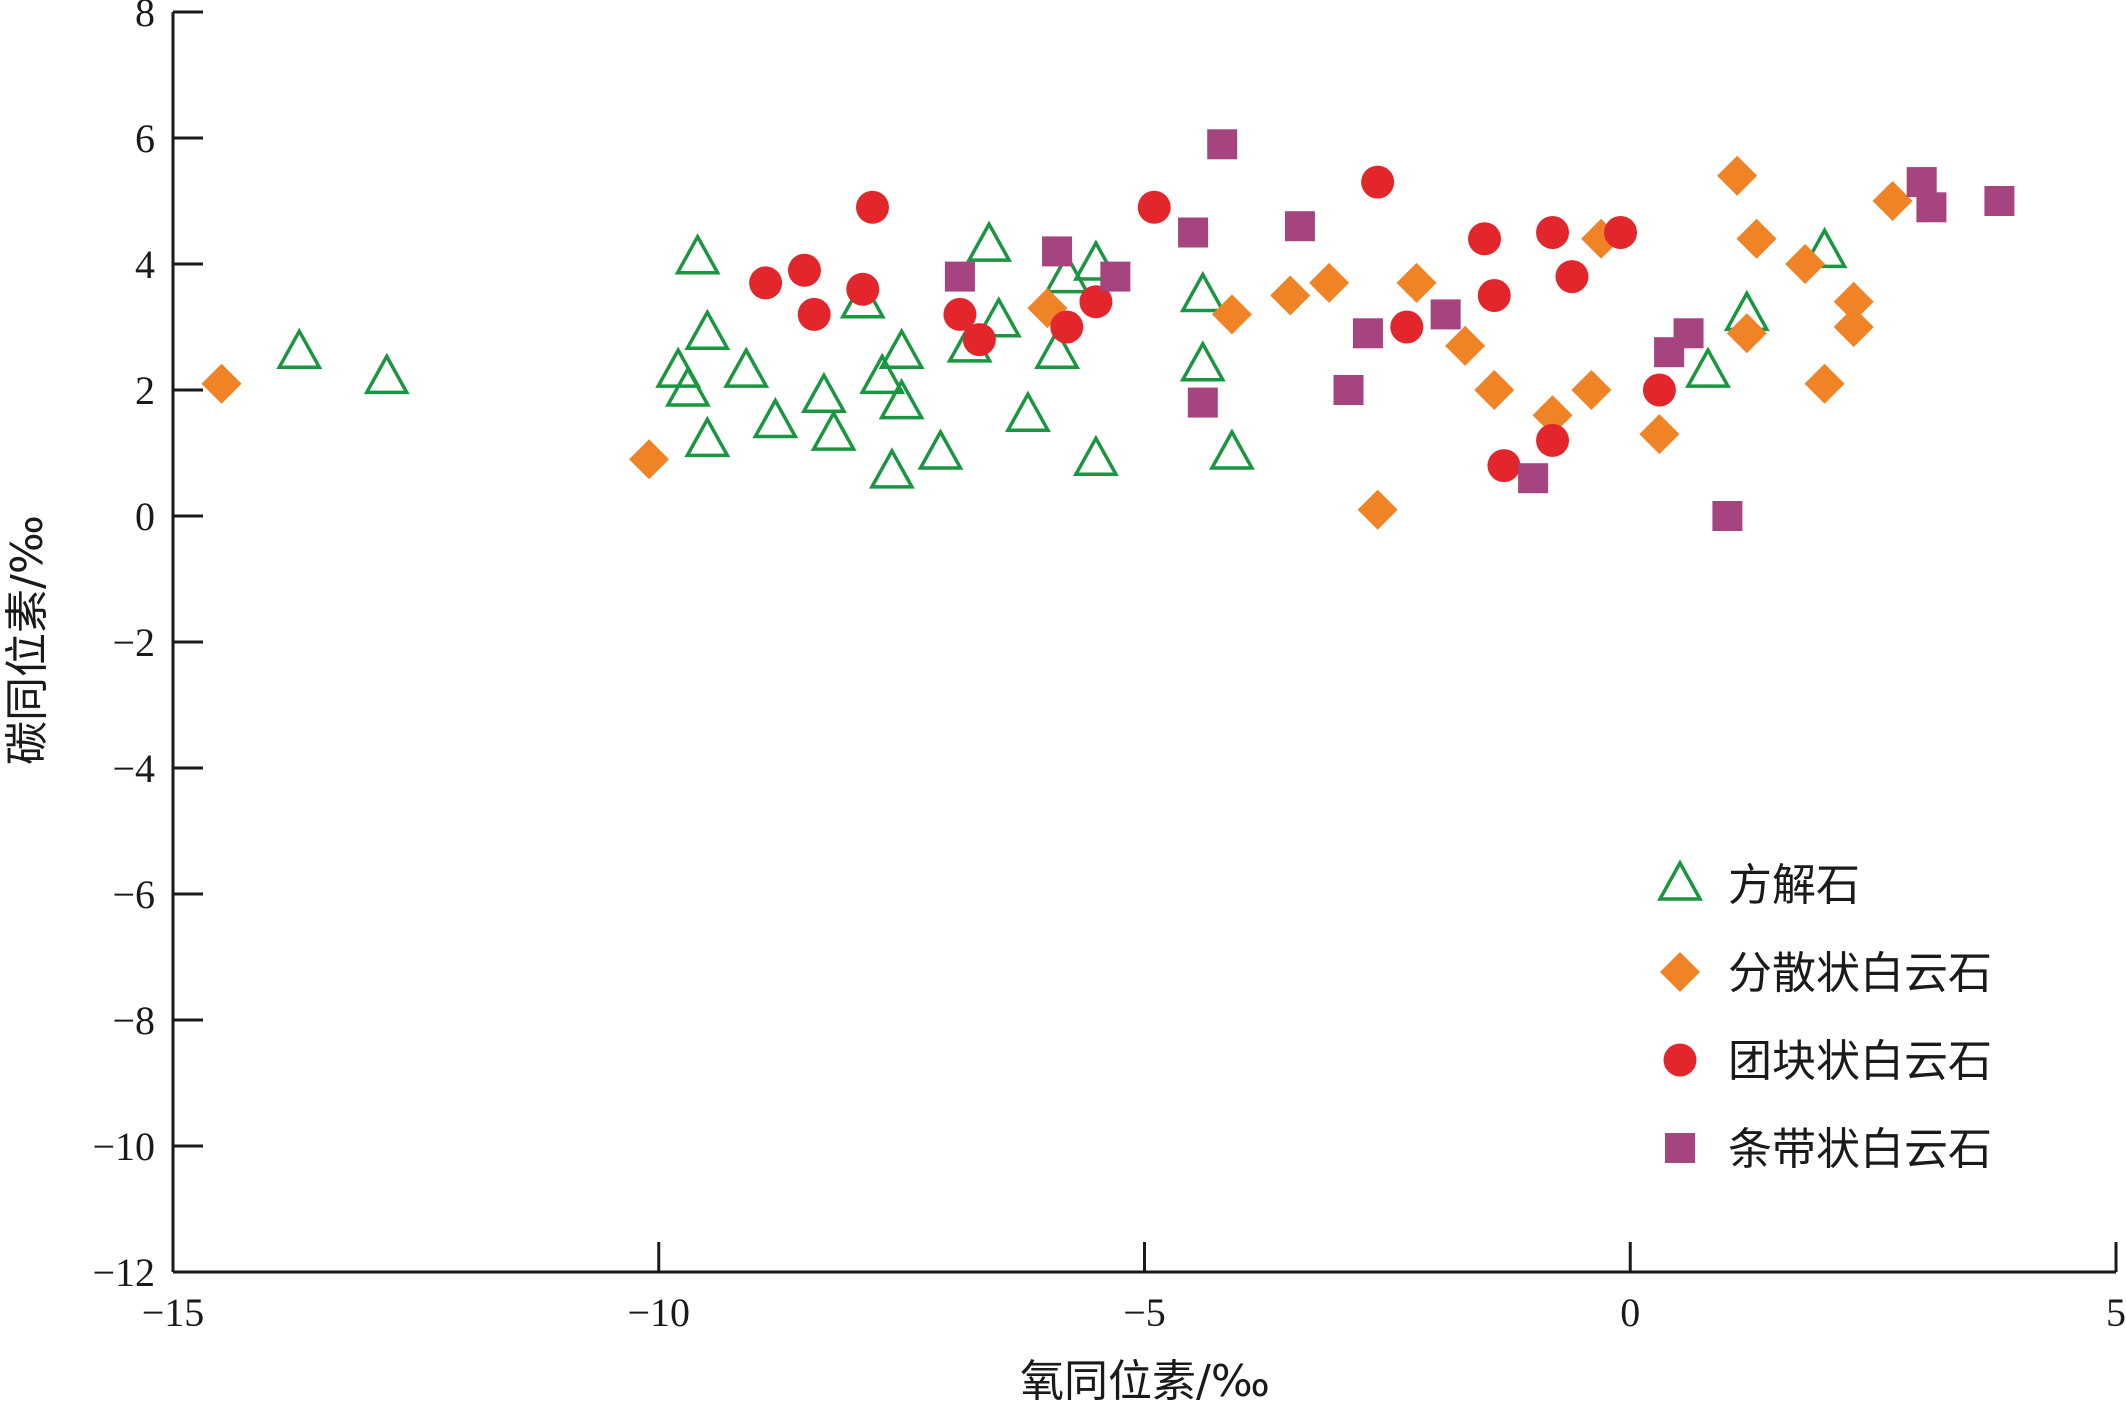 This screenshot has height=1411, width=2126. What do you see at coordinates (658, 1312) in the screenshot?
I see `x-tick-label: −10` at bounding box center [658, 1312].